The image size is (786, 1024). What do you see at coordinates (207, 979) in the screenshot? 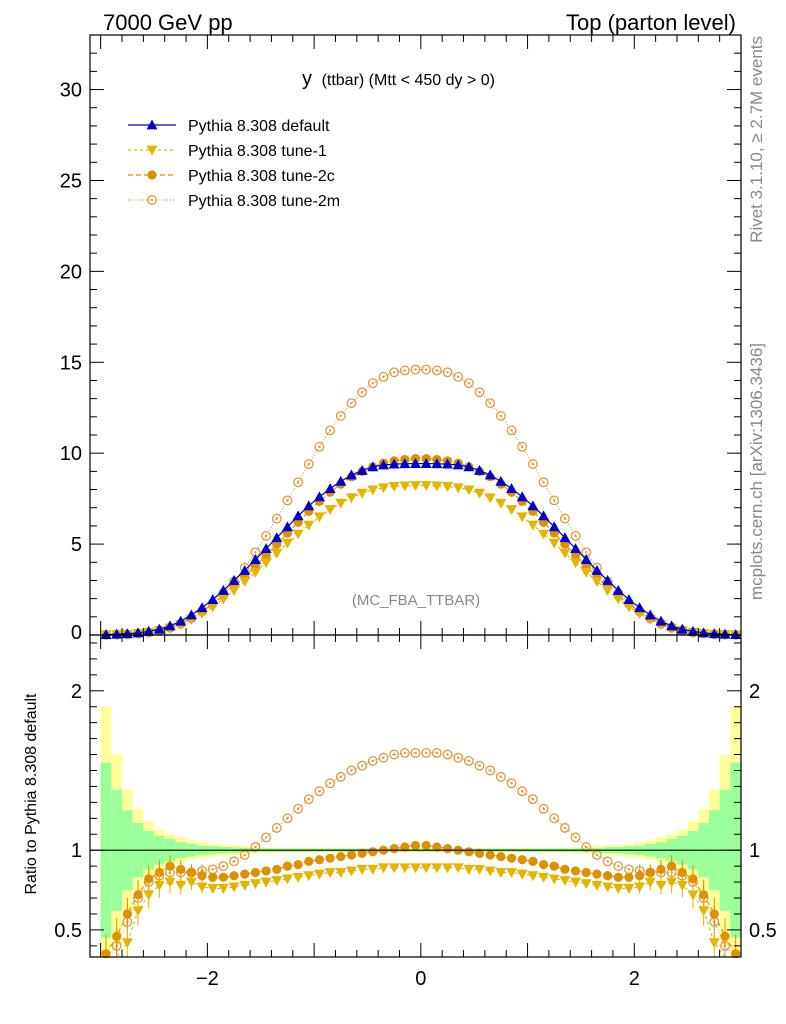
I see `ratio-xtick-label: −2` at bounding box center [207, 979].